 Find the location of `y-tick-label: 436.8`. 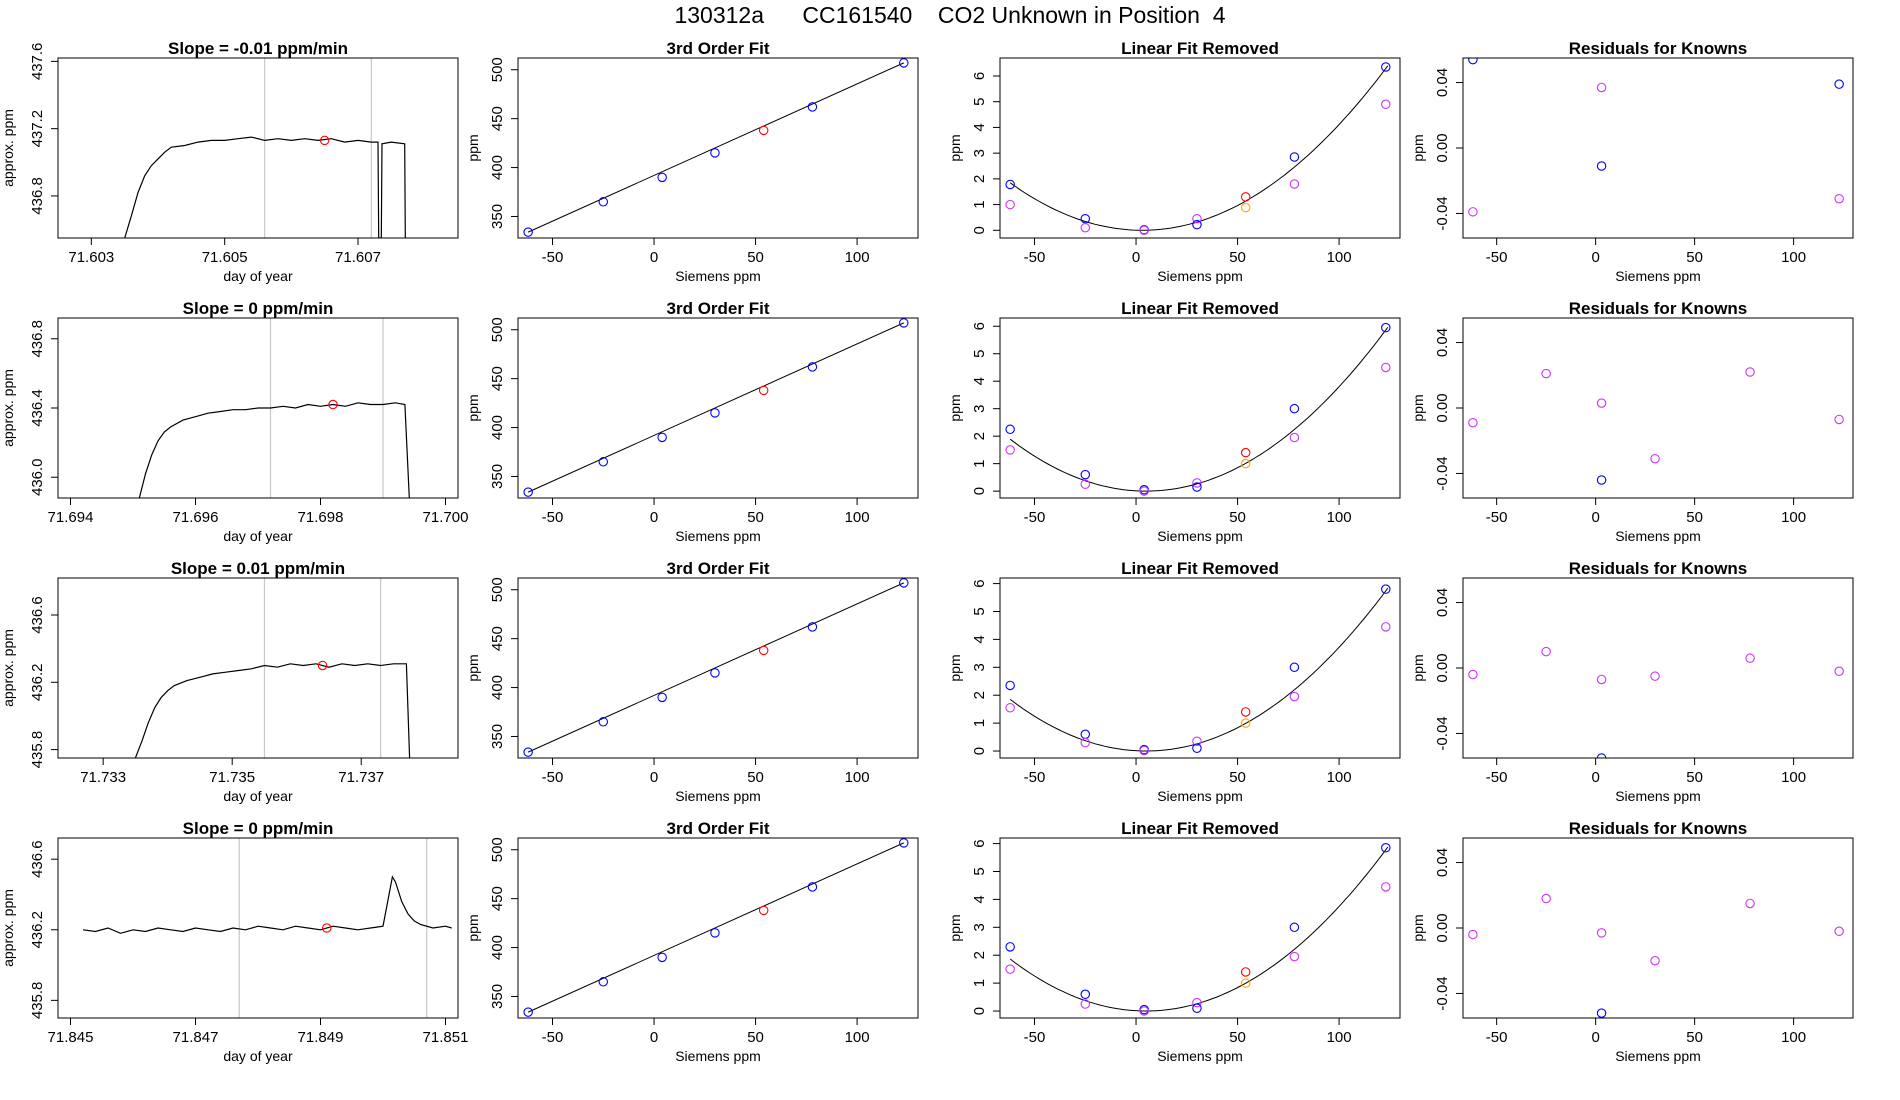

y-tick-label: 436.8 is located at coordinates (37, 196).